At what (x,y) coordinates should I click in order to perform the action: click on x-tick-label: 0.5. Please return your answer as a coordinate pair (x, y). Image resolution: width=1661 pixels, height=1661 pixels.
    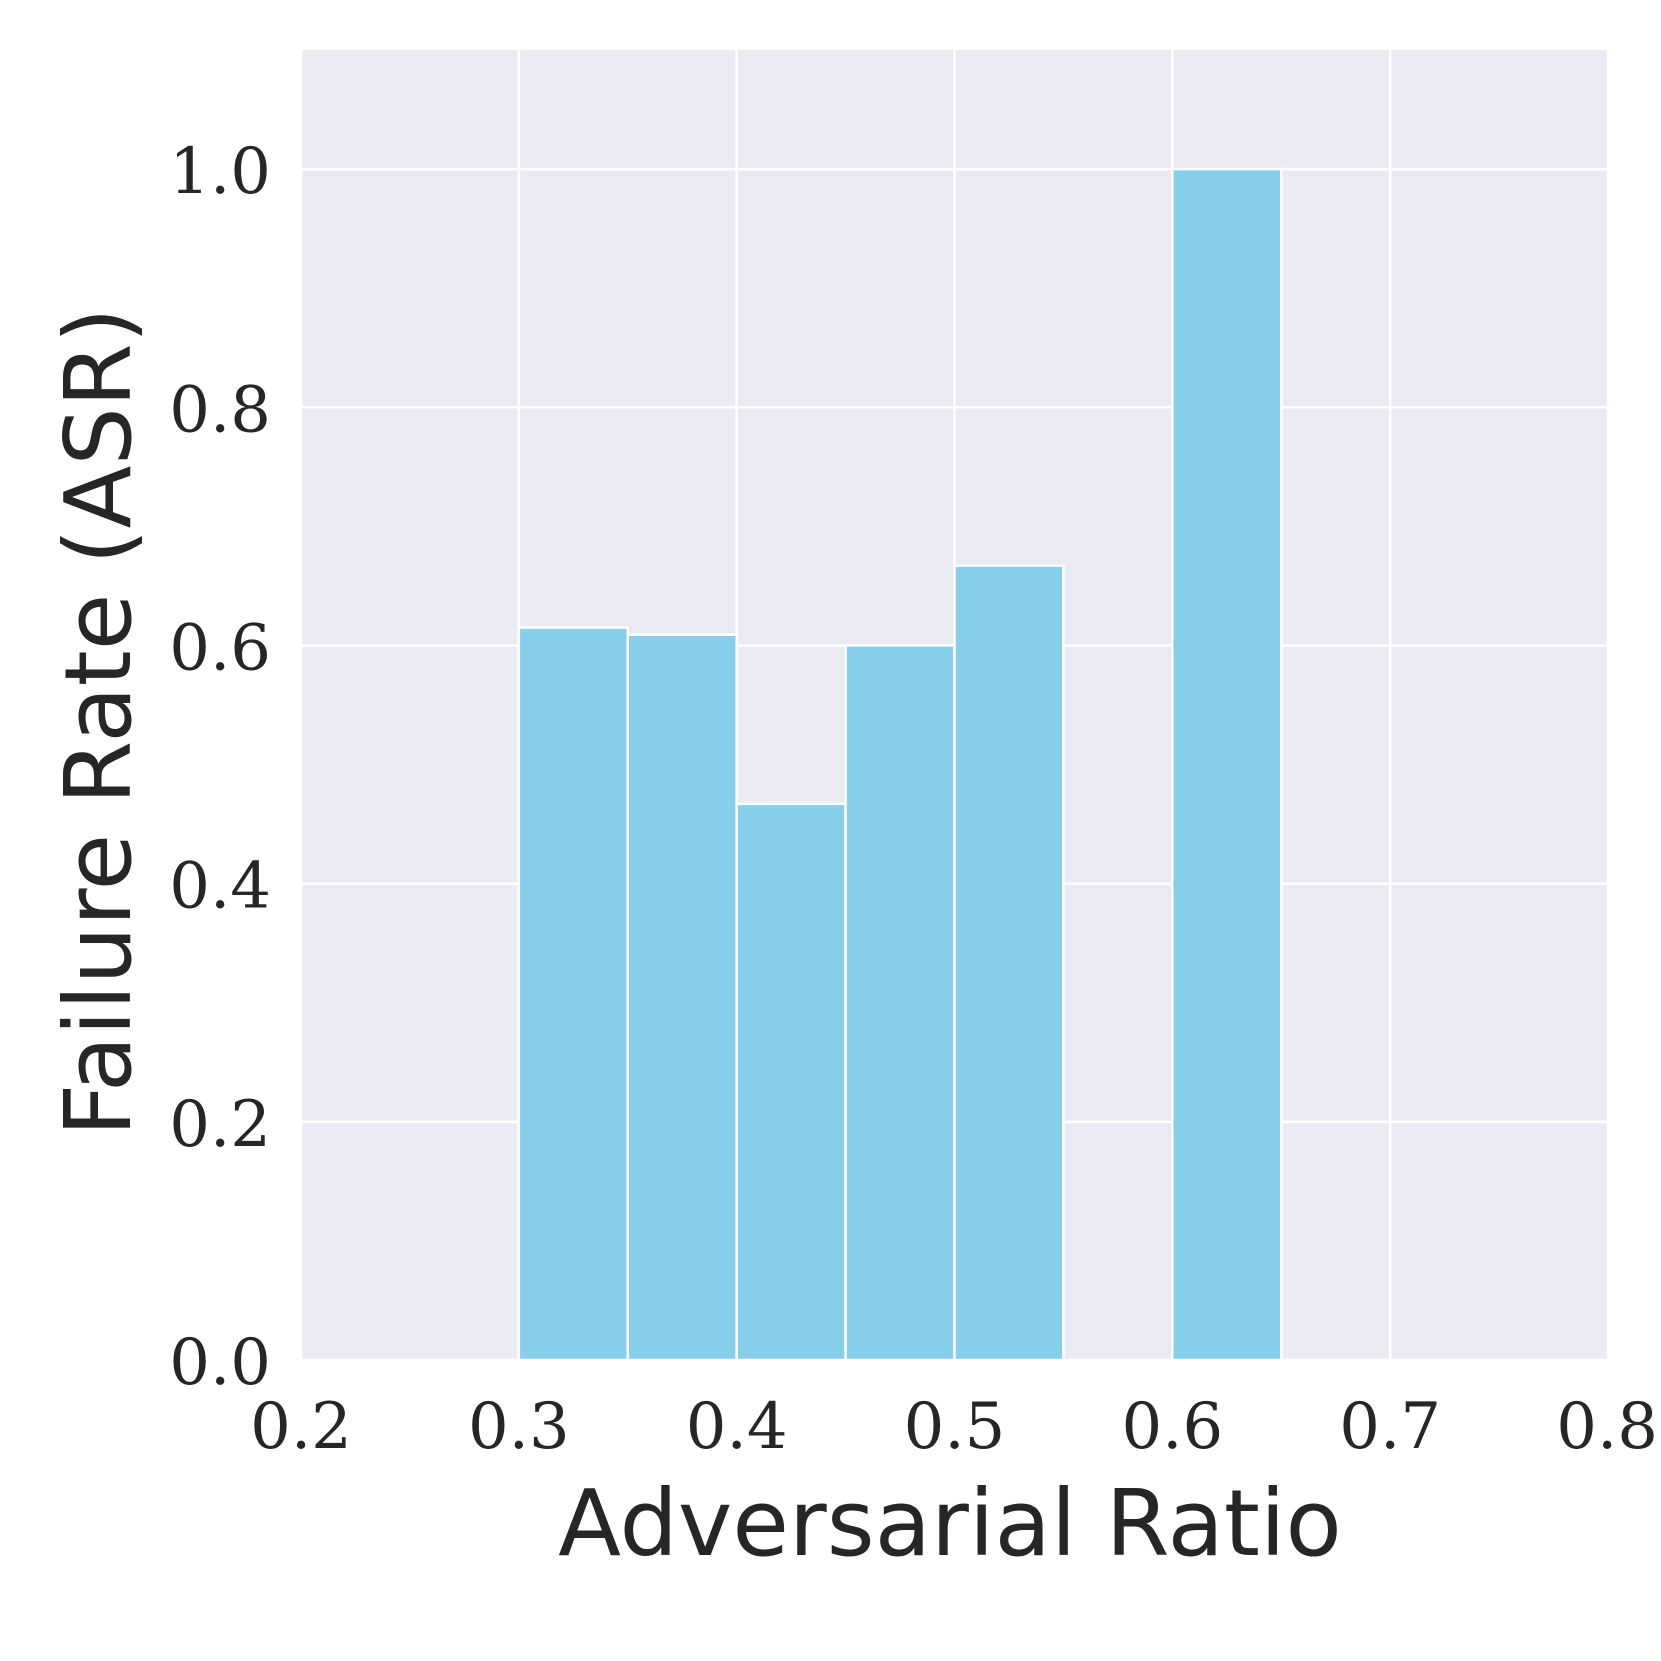
    Looking at the image, I should click on (955, 1427).